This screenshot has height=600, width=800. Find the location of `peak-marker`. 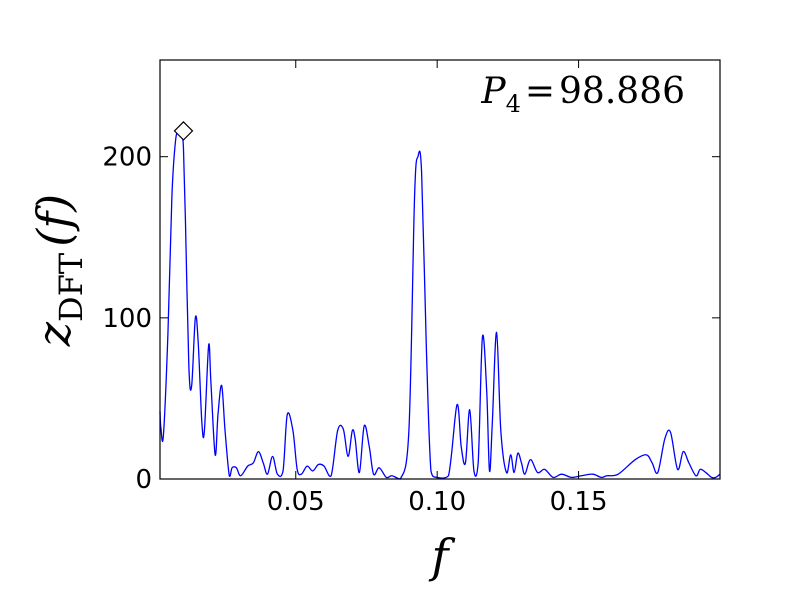

peak-marker is located at coordinates (183, 131).